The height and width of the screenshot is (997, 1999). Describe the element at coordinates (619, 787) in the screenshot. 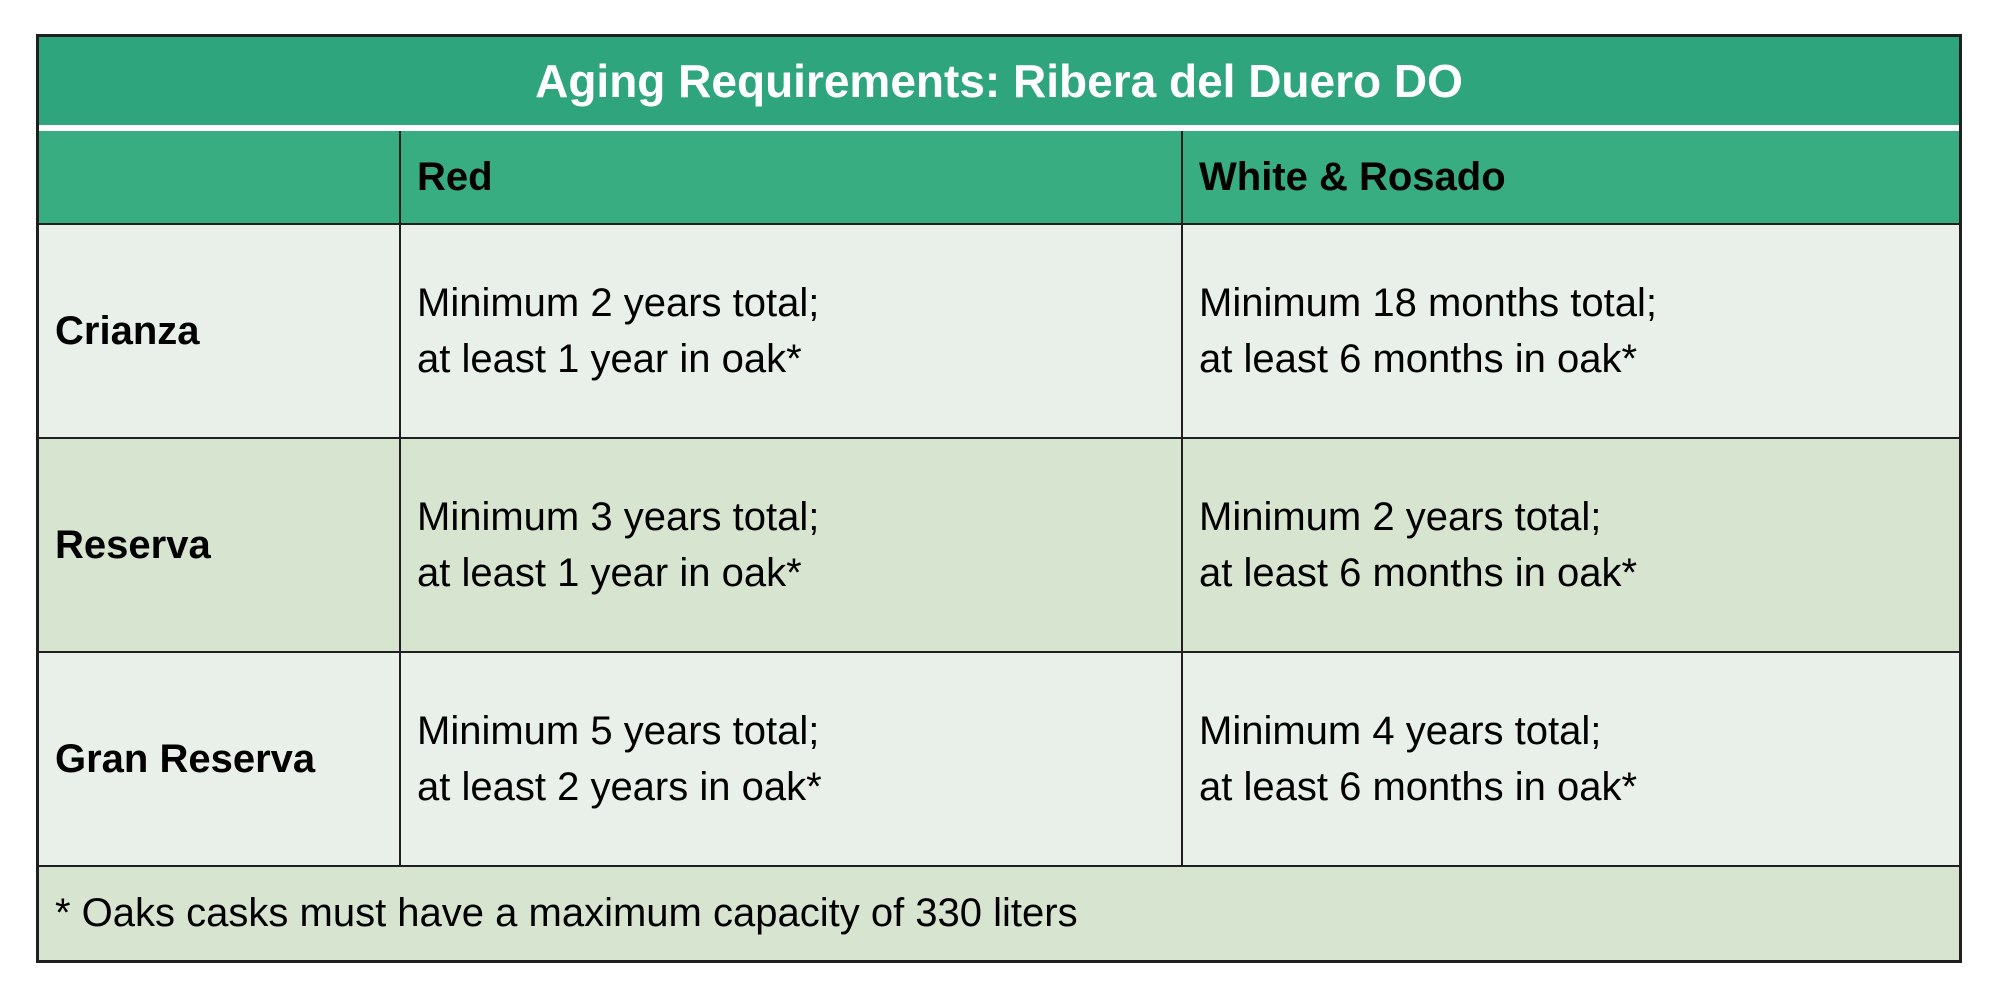

I see `cell-line: at least 2 years in oak*` at that location.